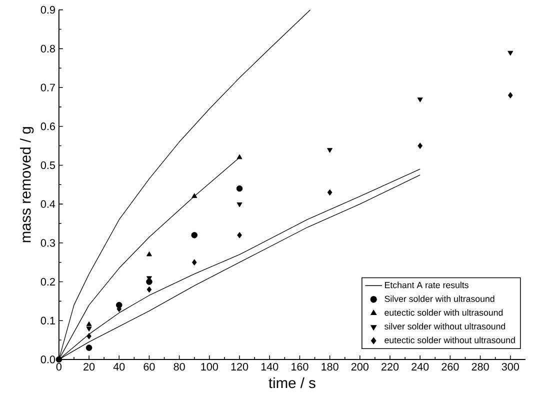 The width and height of the screenshot is (550, 418). Describe the element at coordinates (269, 366) in the screenshot. I see `x-tick-label: 140` at that location.